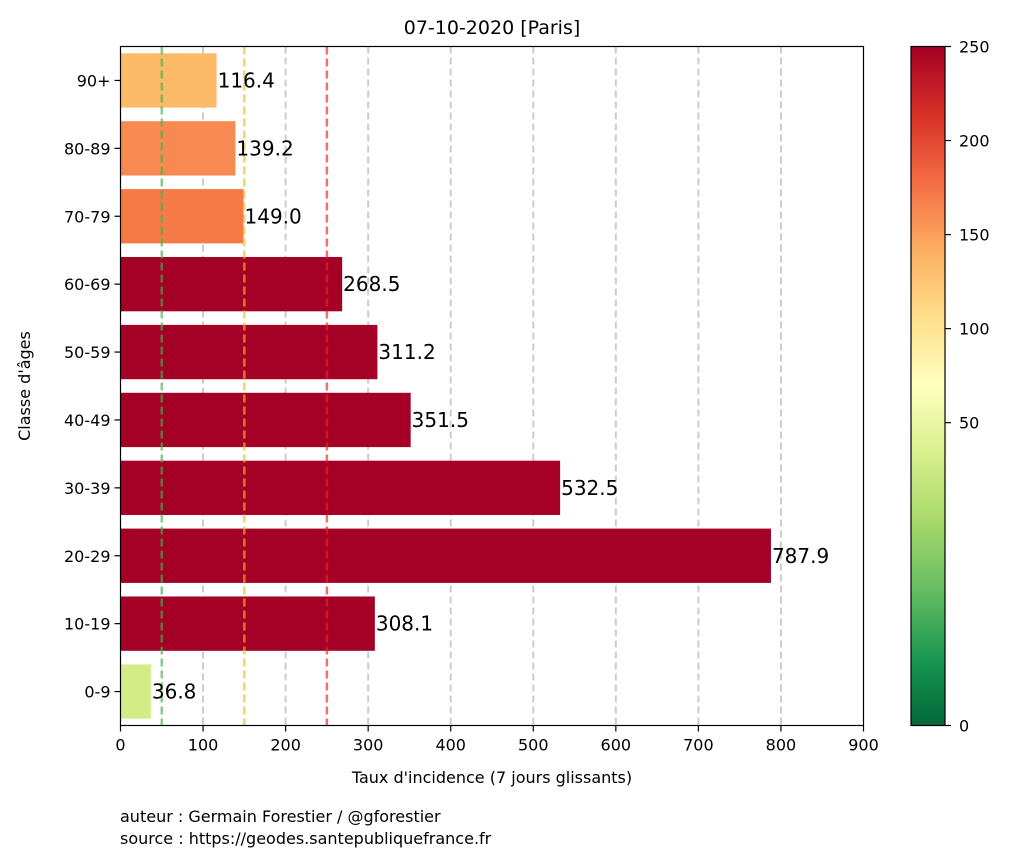 Image resolution: width=1013 pixels, height=867 pixels. What do you see at coordinates (203, 745) in the screenshot?
I see `x-tick-label: 100` at bounding box center [203, 745].